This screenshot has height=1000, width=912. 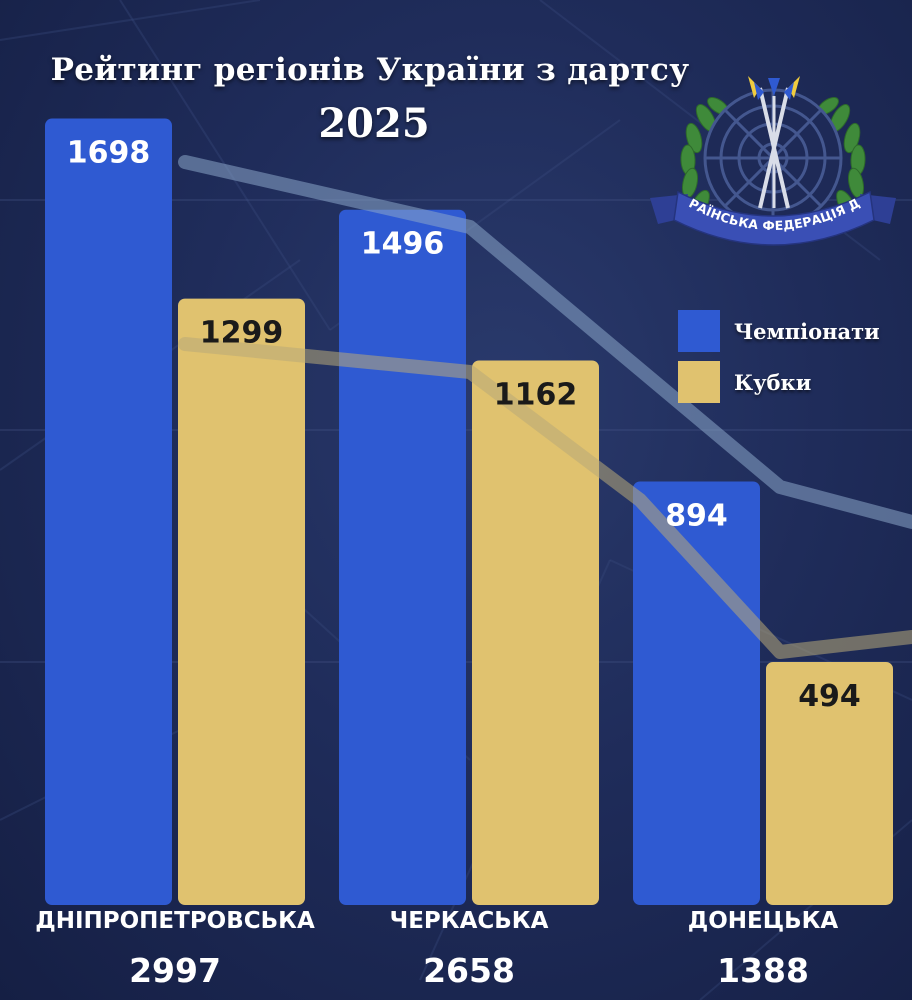 I want to click on background-line, so click(x=130, y=20).